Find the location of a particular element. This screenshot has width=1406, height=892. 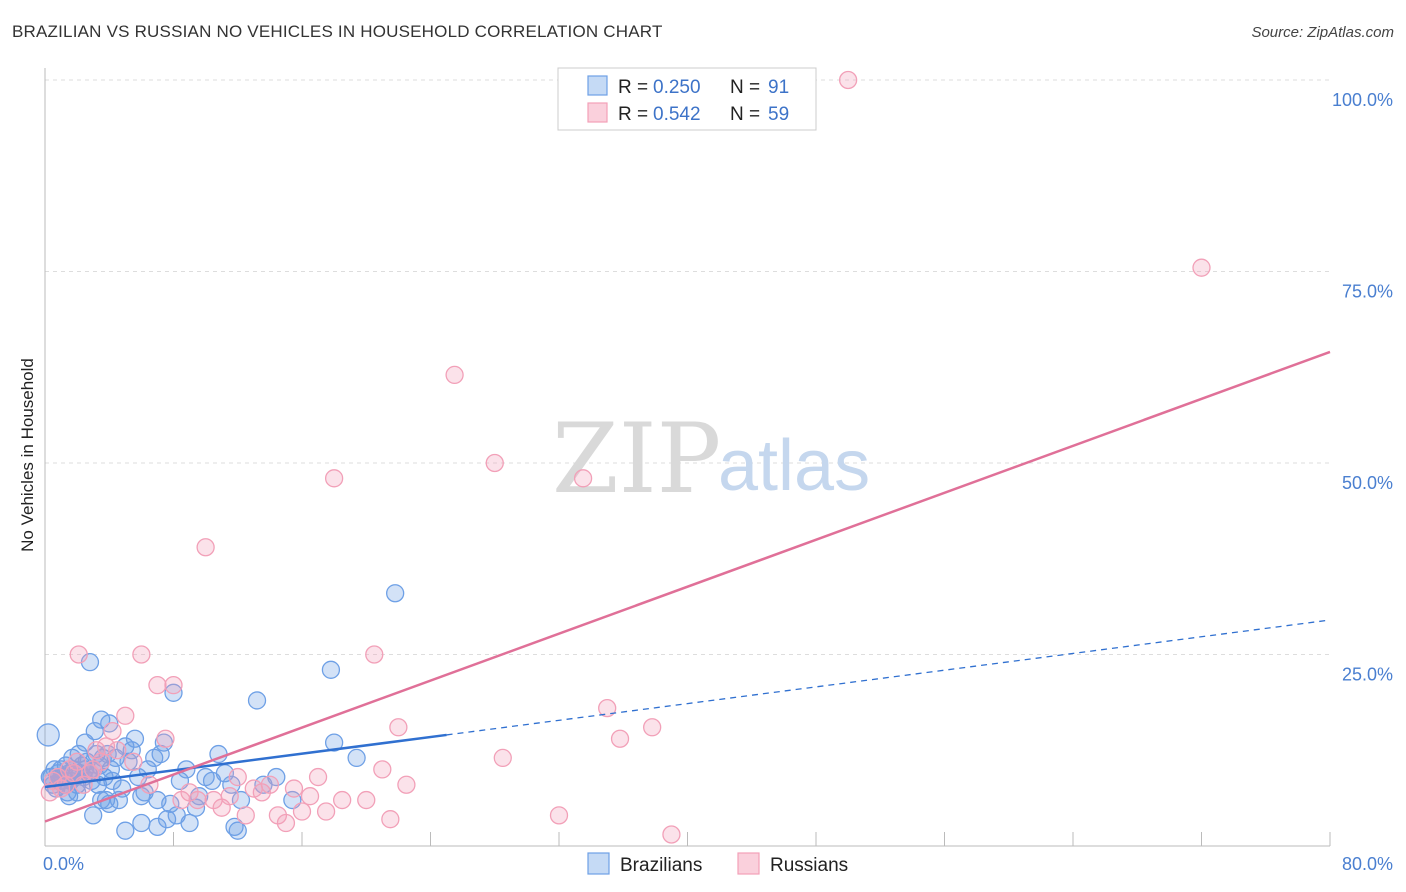

series-legend: Brazilians Russians is located at coordinates (717, 864).